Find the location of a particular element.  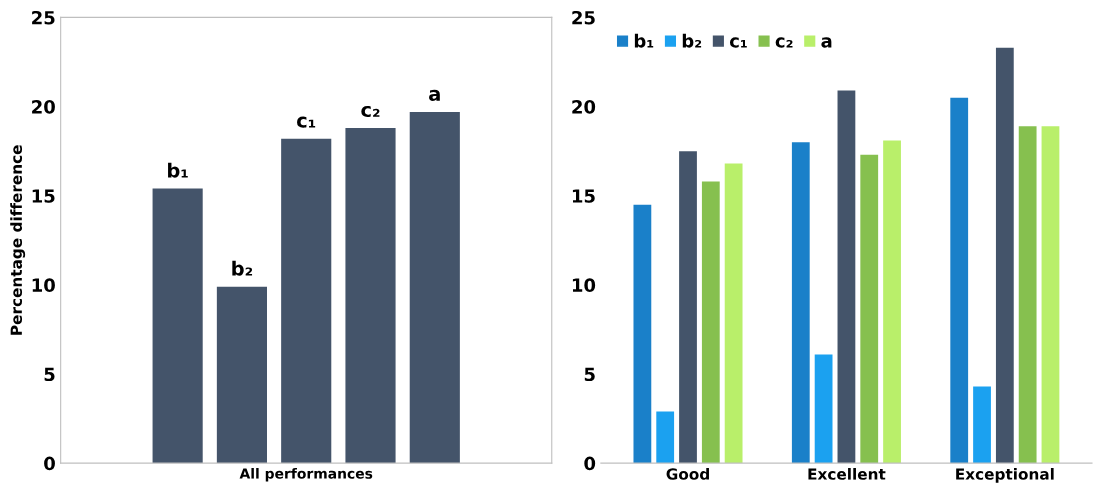

legend-label: c₁ is located at coordinates (738, 42).